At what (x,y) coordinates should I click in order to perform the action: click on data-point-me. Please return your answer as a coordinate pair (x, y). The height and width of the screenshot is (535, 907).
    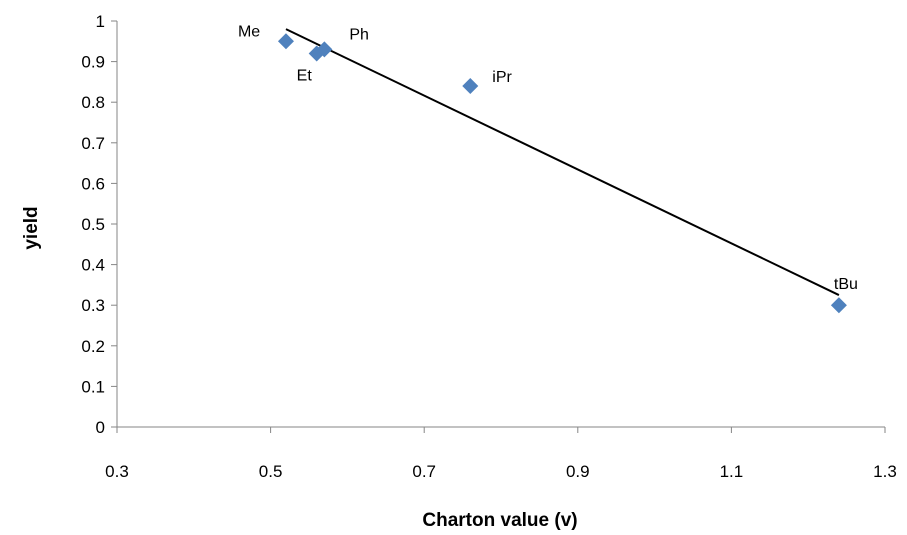
    Looking at the image, I should click on (285, 41).